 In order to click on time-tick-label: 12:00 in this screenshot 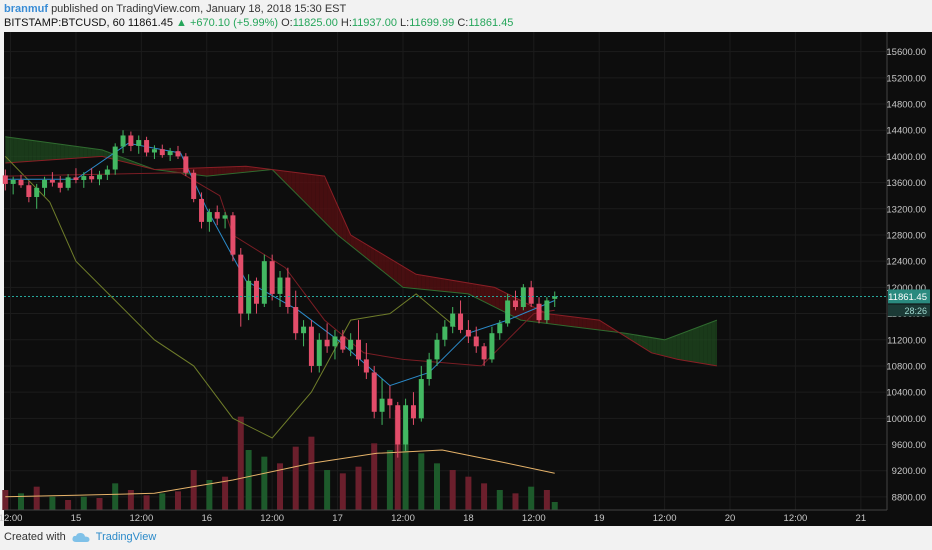, I will do `click(141, 518)`.